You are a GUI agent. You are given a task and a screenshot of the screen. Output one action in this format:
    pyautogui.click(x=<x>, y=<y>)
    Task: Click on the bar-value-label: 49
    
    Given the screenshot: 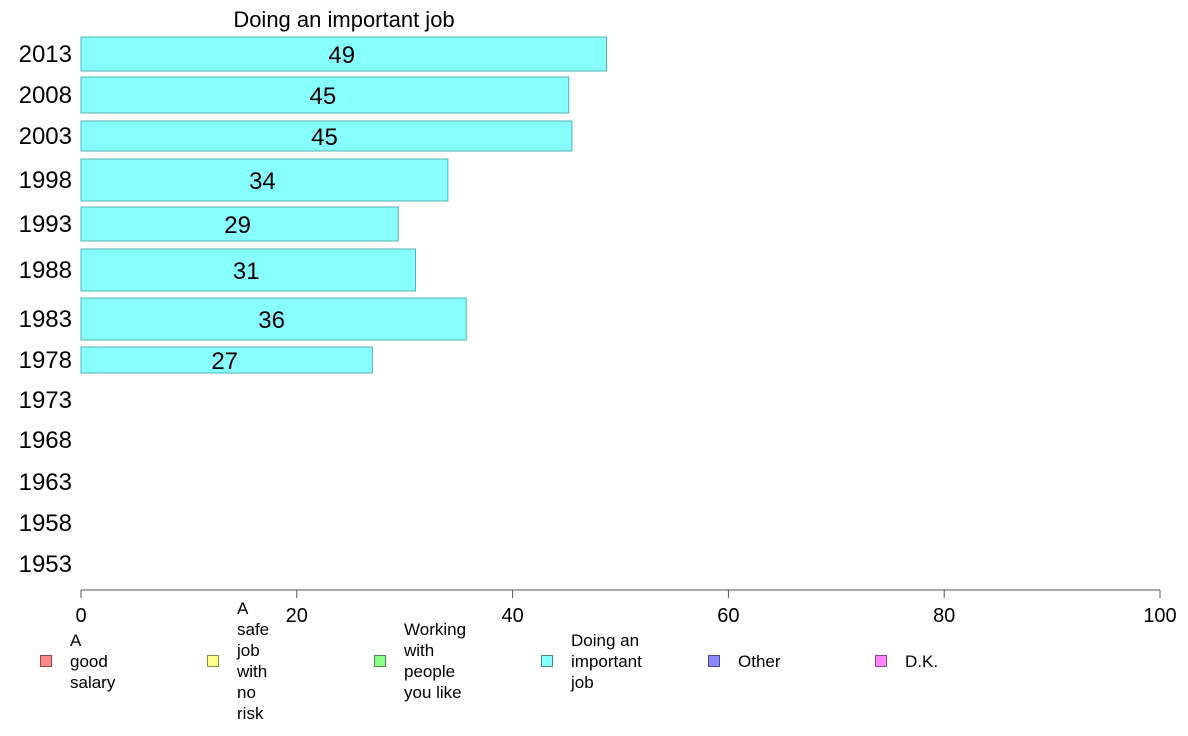 What is the action you would take?
    pyautogui.click(x=341, y=55)
    